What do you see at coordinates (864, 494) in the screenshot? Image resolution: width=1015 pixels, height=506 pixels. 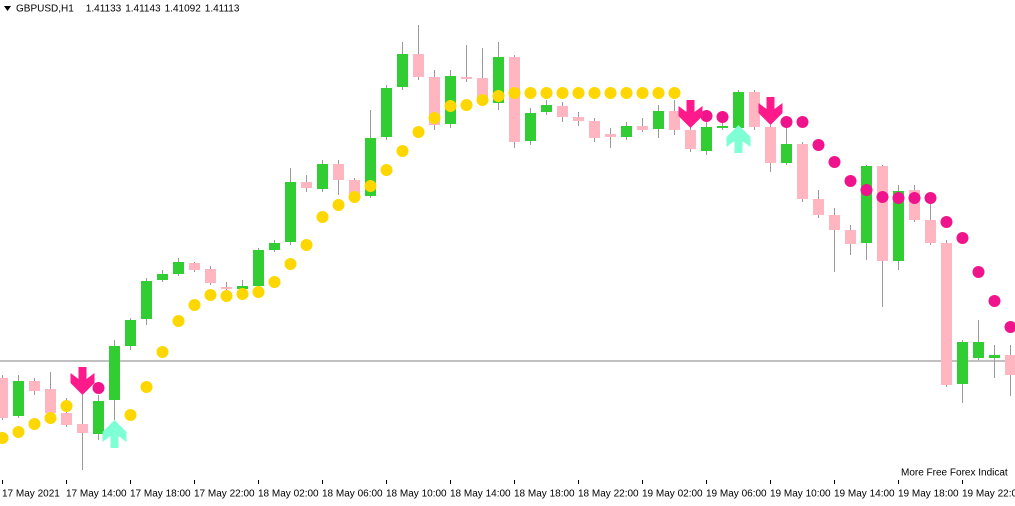 I see `x-tick-label: 19 May 14:00` at bounding box center [864, 494].